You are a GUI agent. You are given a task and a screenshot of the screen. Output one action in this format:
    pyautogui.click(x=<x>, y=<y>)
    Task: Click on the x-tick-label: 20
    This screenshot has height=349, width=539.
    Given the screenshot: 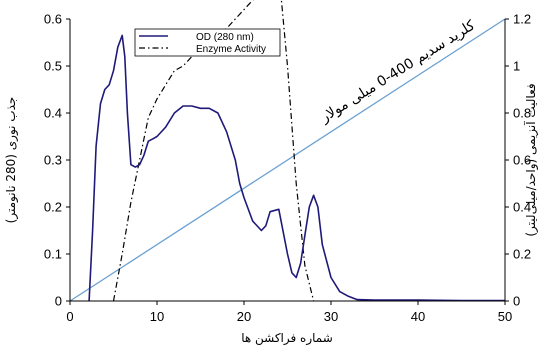 What is the action you would take?
    pyautogui.click(x=244, y=316)
    